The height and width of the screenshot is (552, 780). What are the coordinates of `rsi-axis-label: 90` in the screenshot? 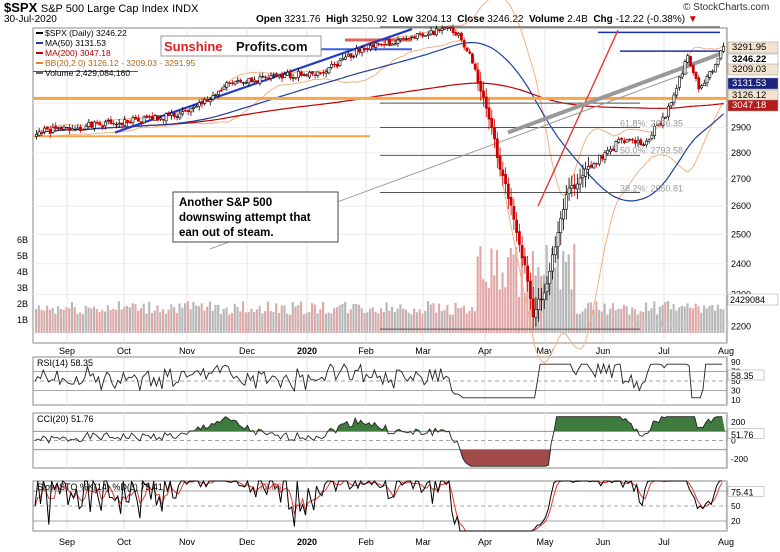 It's located at (736, 362).